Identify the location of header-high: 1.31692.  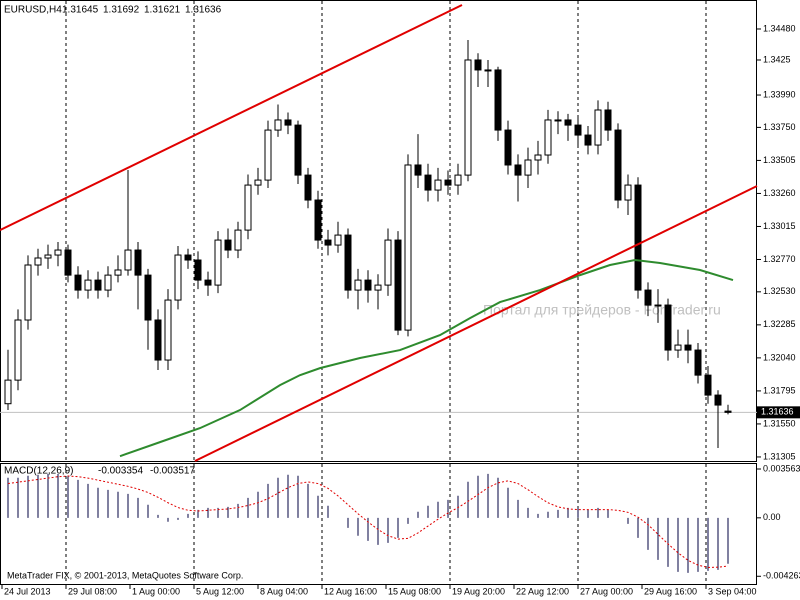
(121, 10).